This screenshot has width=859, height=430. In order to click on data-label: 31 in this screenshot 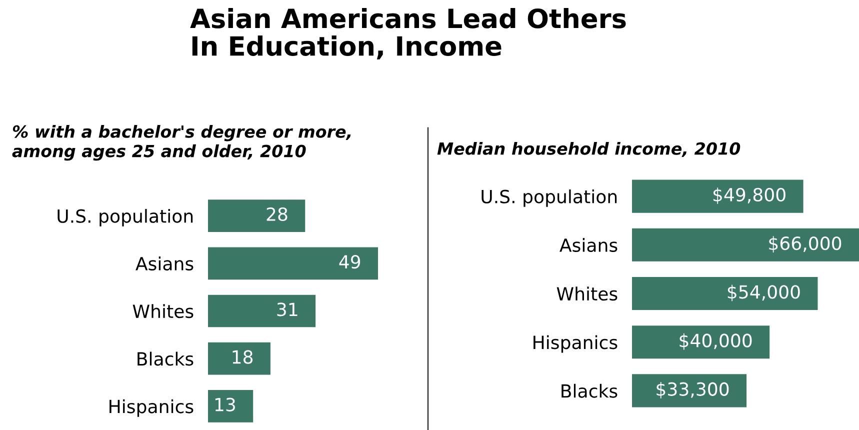, I will do `click(287, 309)`.